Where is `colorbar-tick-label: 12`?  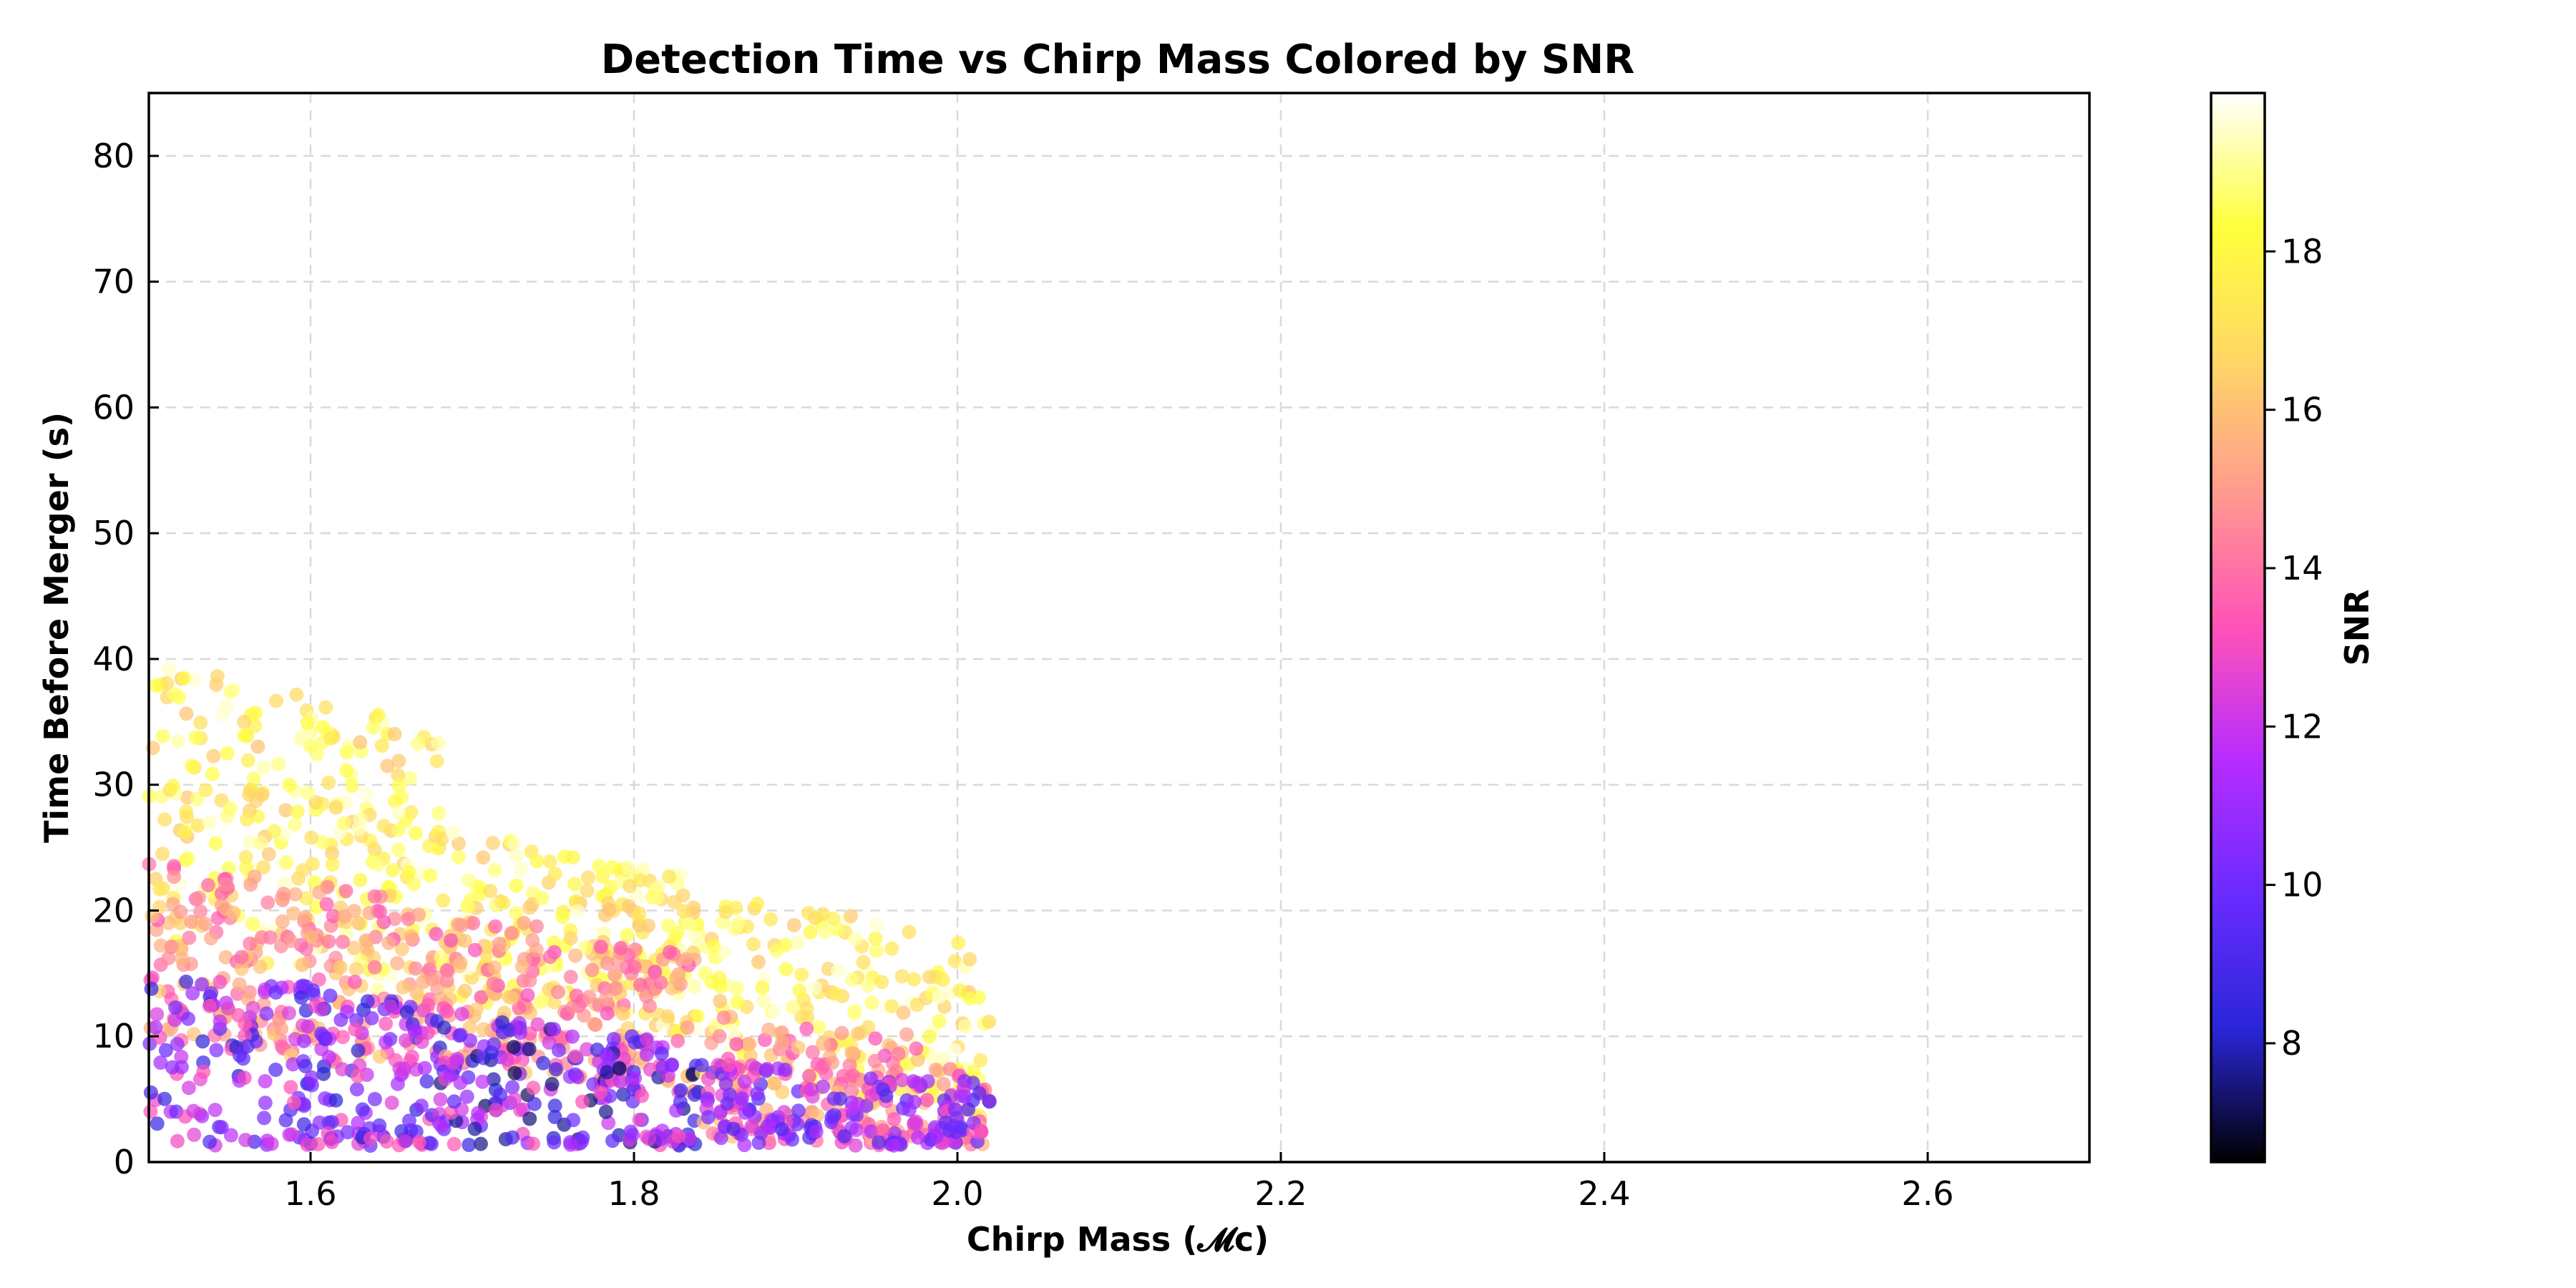
colorbar-tick-label: 12 is located at coordinates (2302, 726).